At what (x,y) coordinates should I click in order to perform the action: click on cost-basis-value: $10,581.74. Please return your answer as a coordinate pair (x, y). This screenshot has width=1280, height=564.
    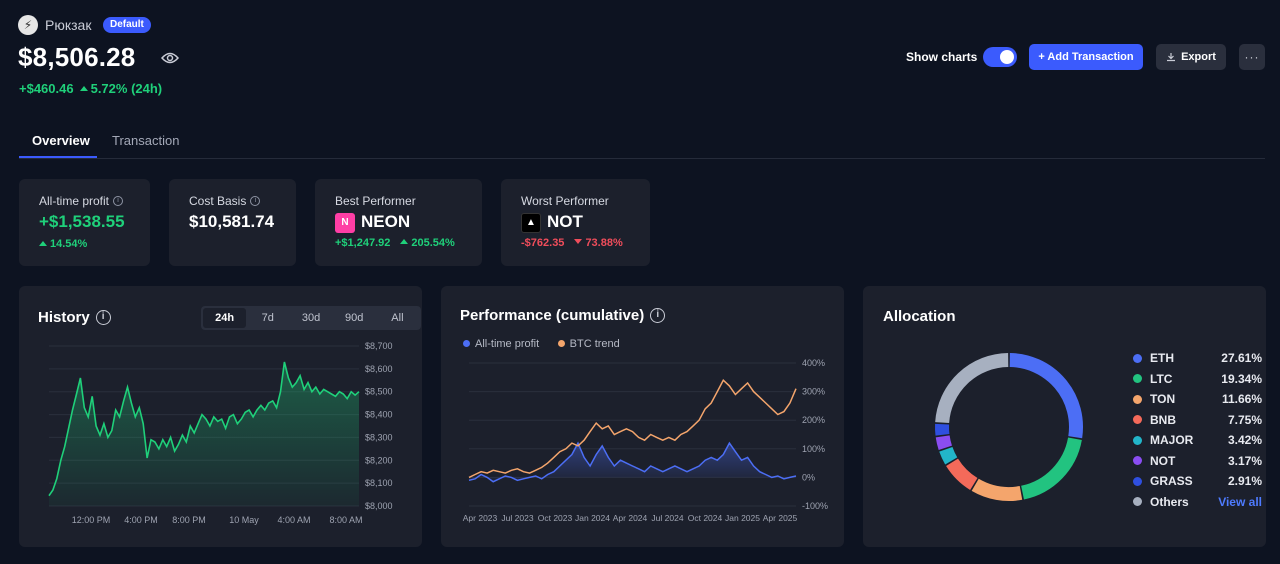
    Looking at the image, I should click on (232, 221).